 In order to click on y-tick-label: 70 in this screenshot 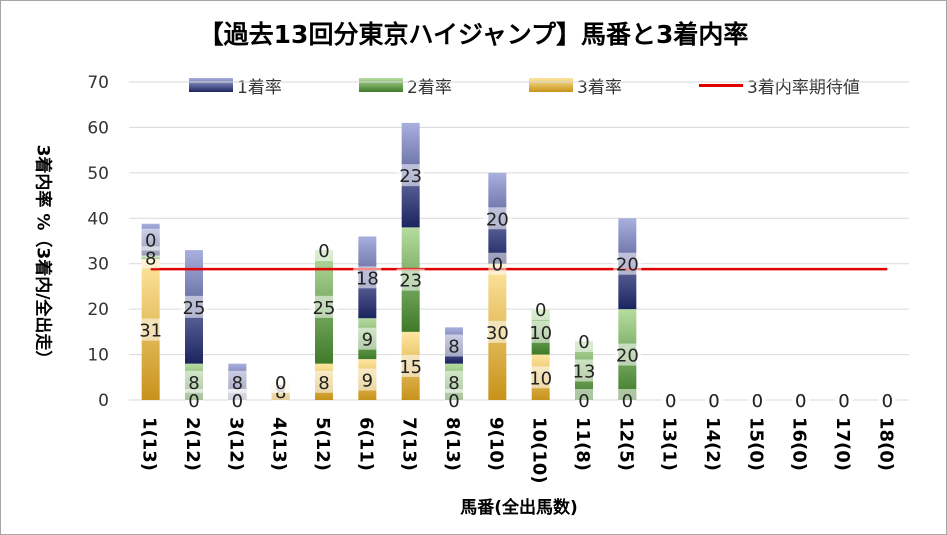, I will do `click(98, 83)`.